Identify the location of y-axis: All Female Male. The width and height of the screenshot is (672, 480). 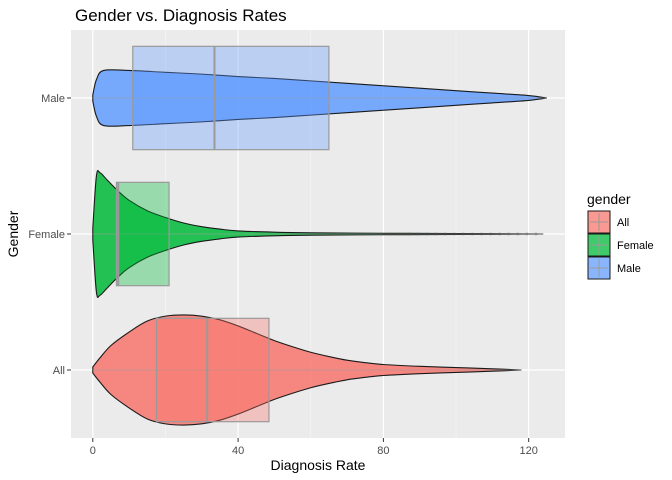
(49, 235).